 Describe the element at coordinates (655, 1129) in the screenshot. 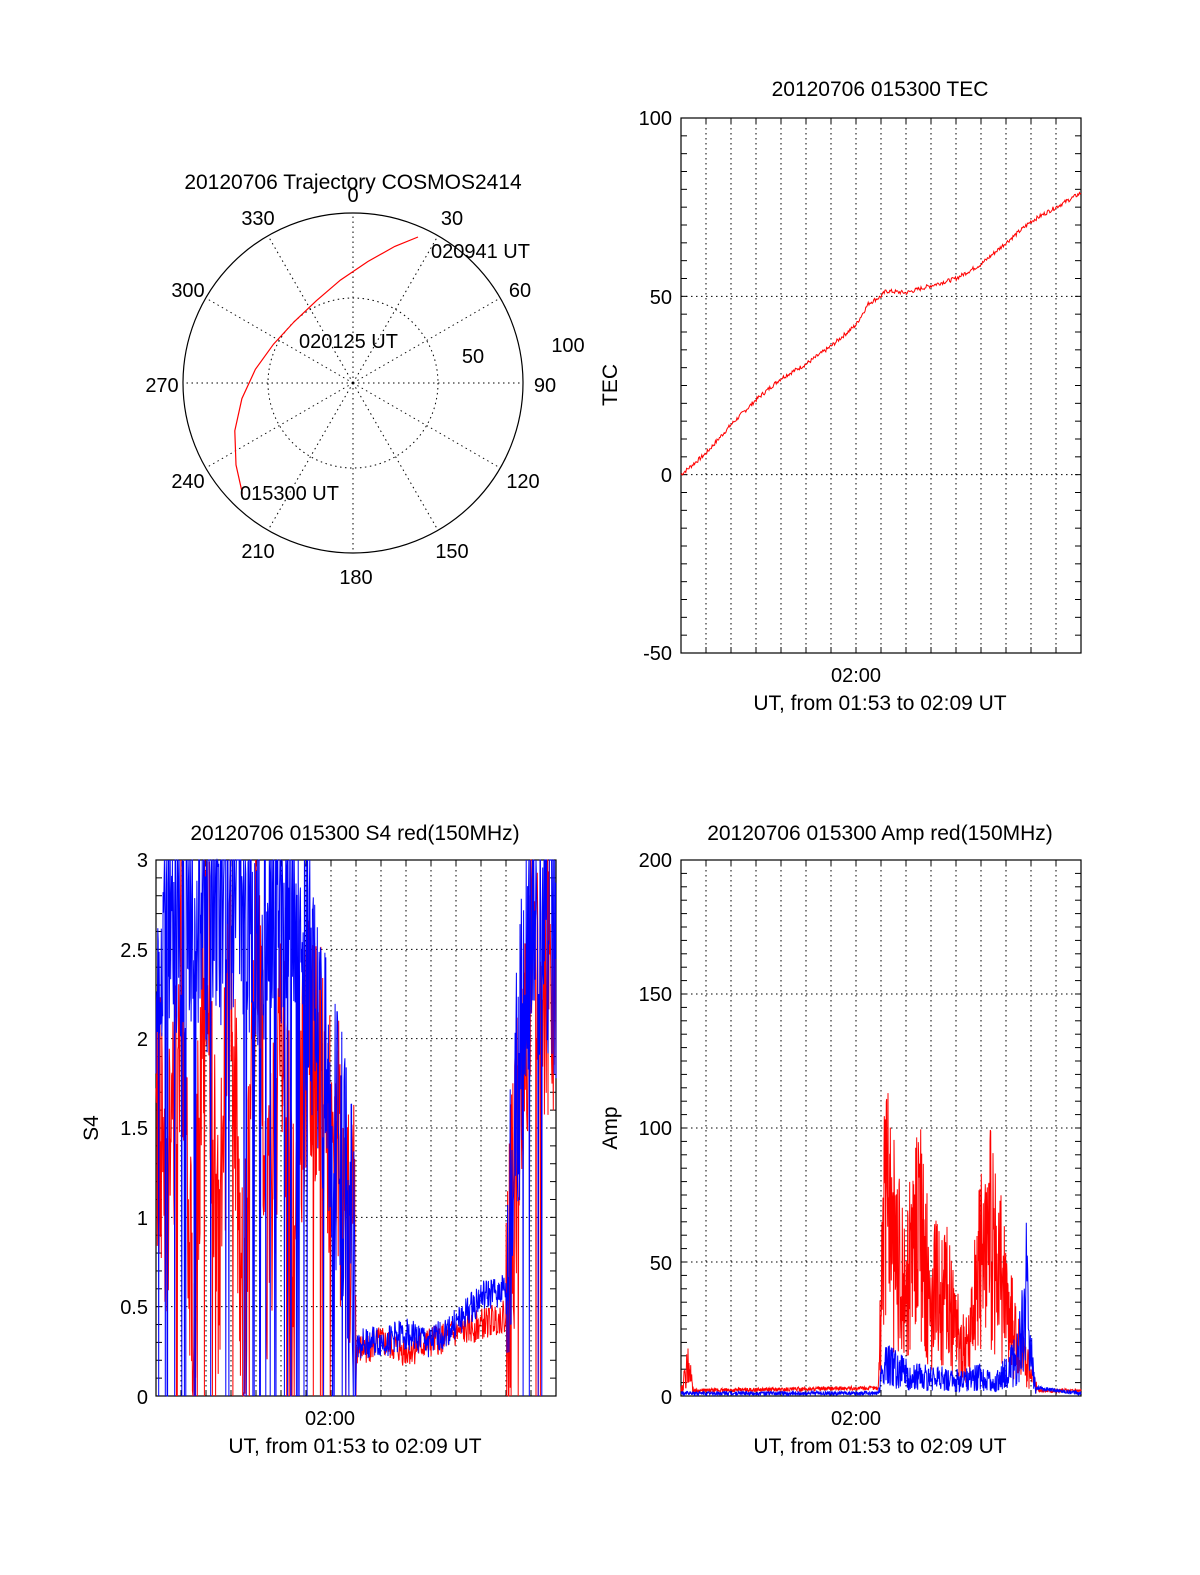

I see `amp-y-tick: 100` at that location.